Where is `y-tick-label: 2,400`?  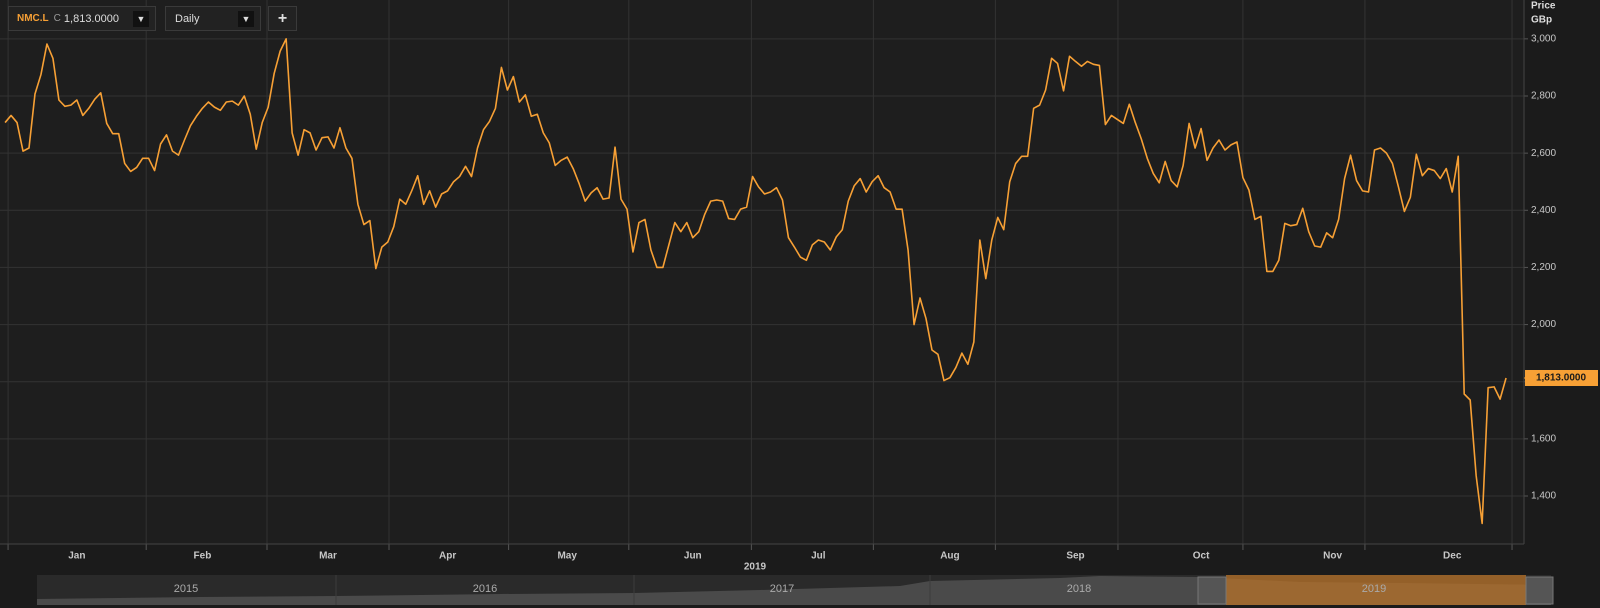 y-tick-label: 2,400 is located at coordinates (1543, 210).